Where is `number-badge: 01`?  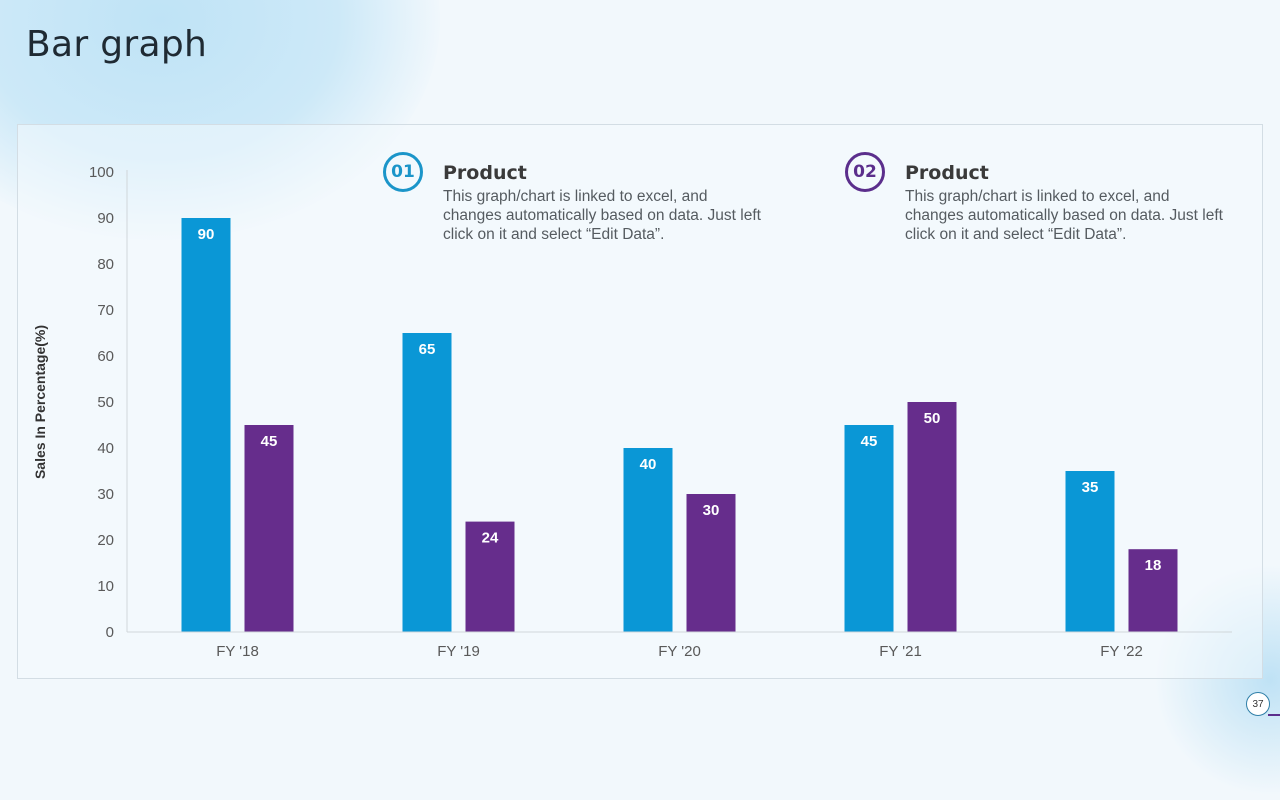 number-badge: 01 is located at coordinates (403, 172).